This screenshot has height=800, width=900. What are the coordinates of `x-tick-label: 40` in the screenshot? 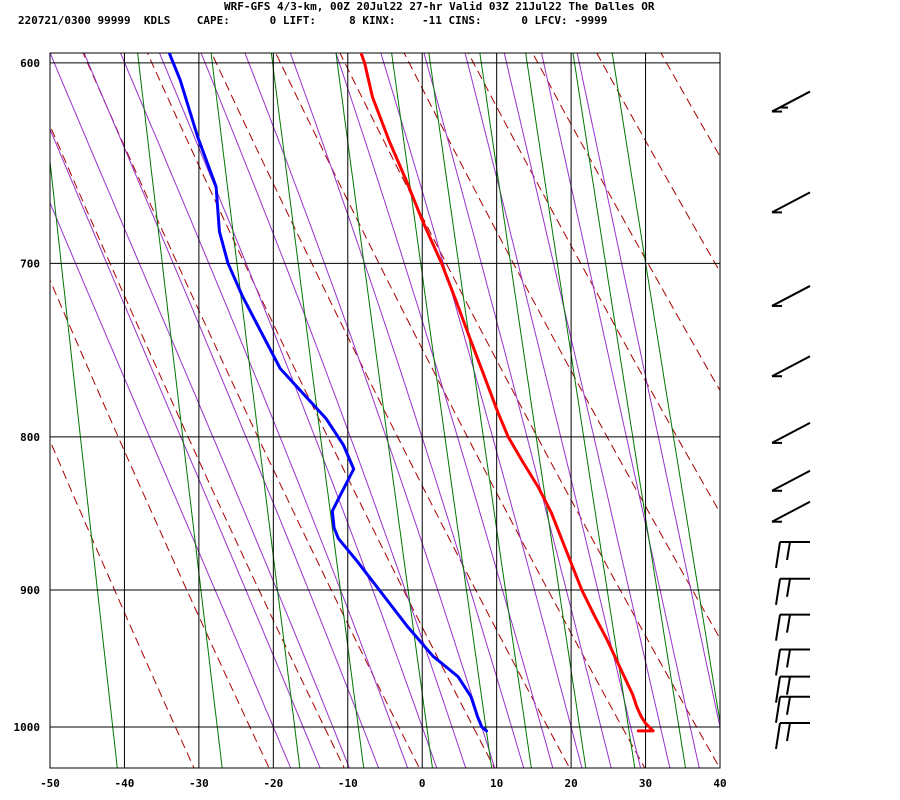 It's located at (719, 783).